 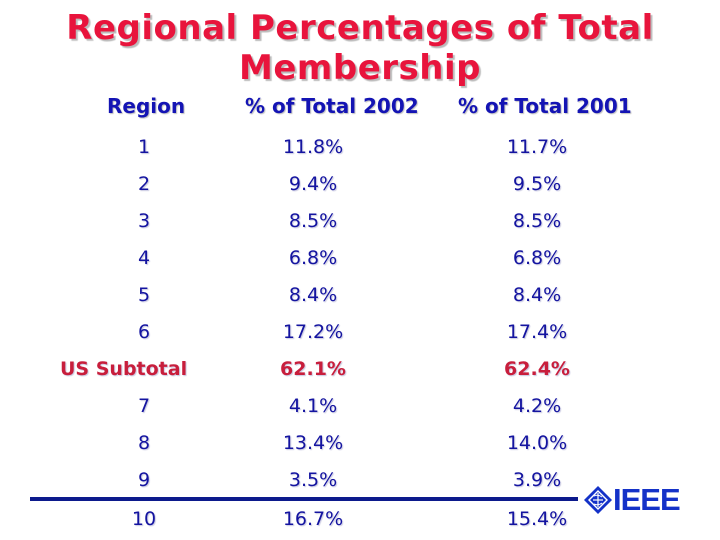 What do you see at coordinates (360, 484) in the screenshot?
I see `table-row: 9 3.5% 3.9%` at bounding box center [360, 484].